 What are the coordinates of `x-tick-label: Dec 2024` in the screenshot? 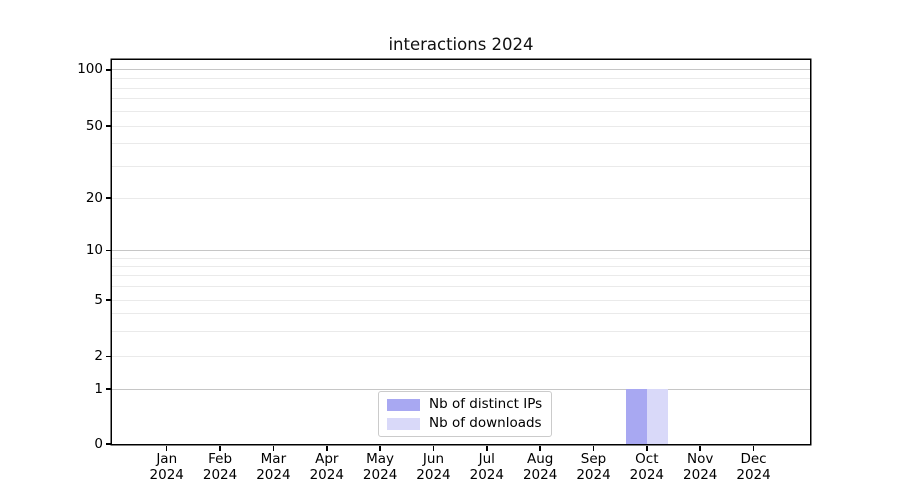 It's located at (754, 467).